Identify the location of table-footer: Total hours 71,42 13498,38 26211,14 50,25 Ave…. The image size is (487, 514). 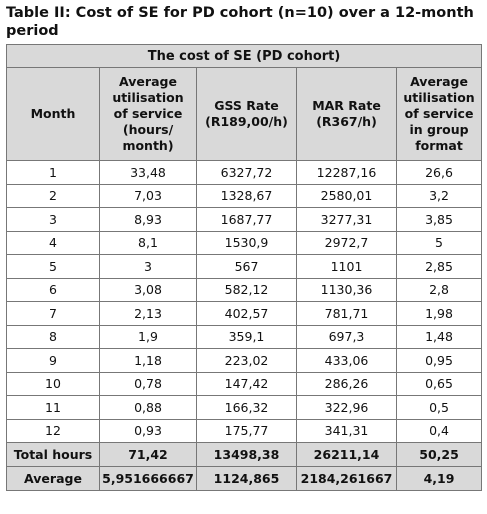
(244, 466).